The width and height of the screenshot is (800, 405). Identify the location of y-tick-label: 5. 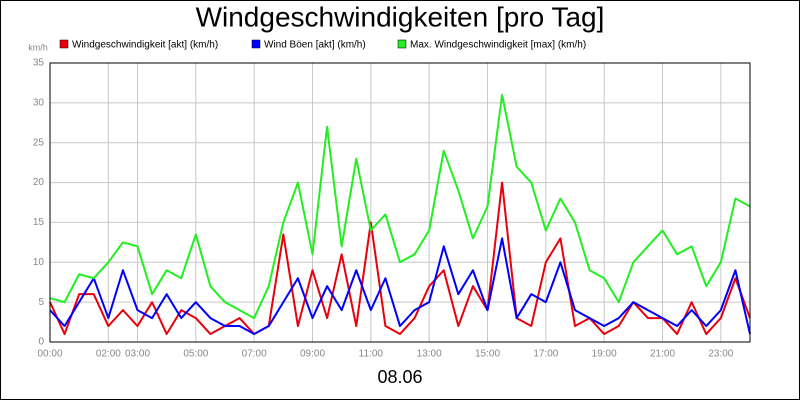
(41, 302).